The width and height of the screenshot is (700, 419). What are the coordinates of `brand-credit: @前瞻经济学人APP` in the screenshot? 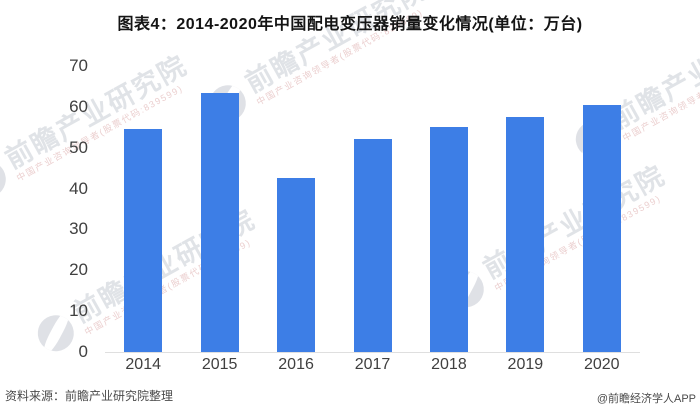 It's located at (646, 399).